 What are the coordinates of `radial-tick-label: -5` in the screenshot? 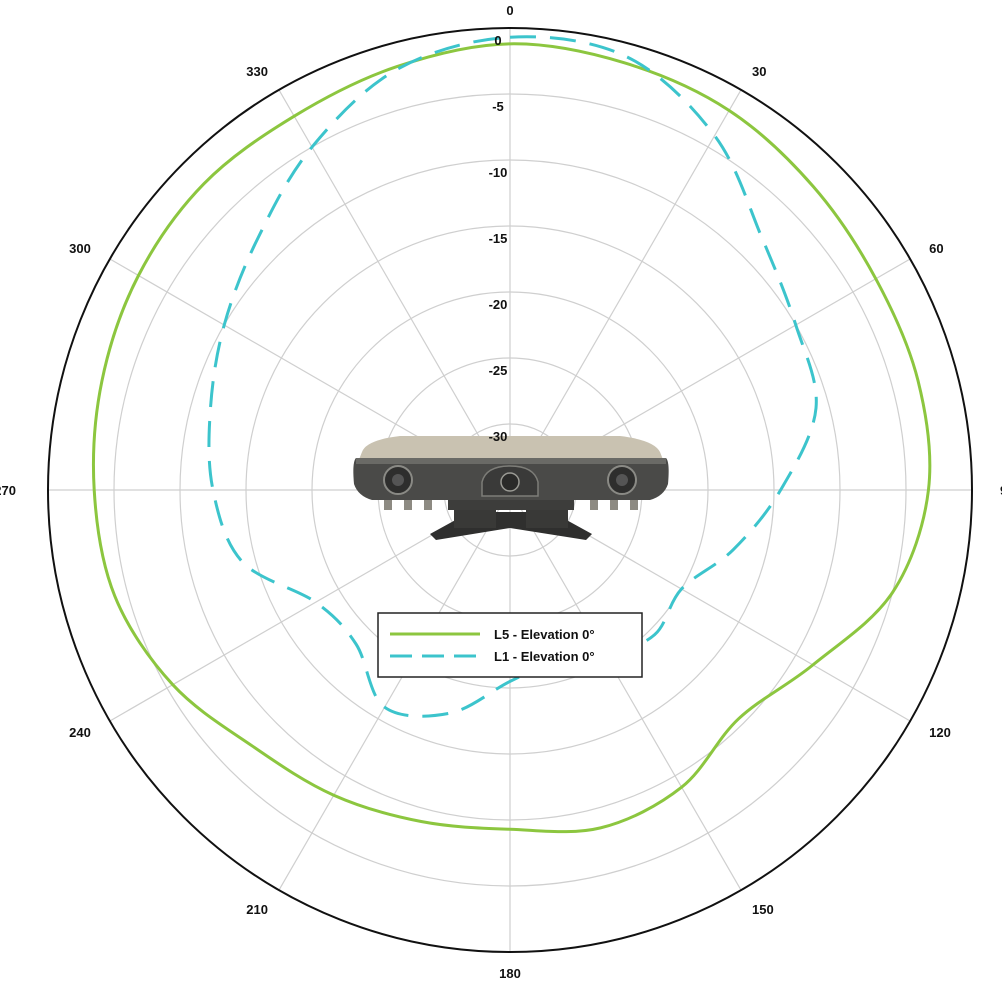 It's located at (498, 106).